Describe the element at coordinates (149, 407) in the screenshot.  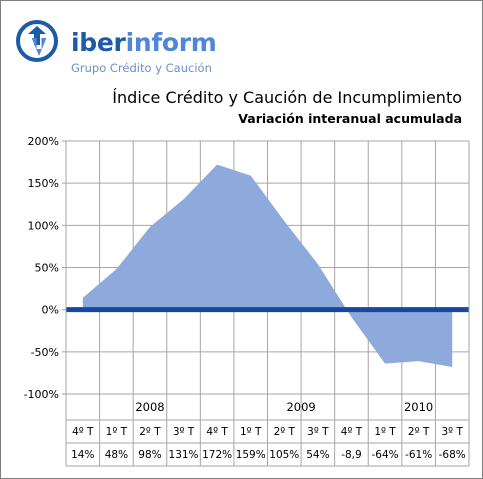
I see `year-label: 2008` at that location.